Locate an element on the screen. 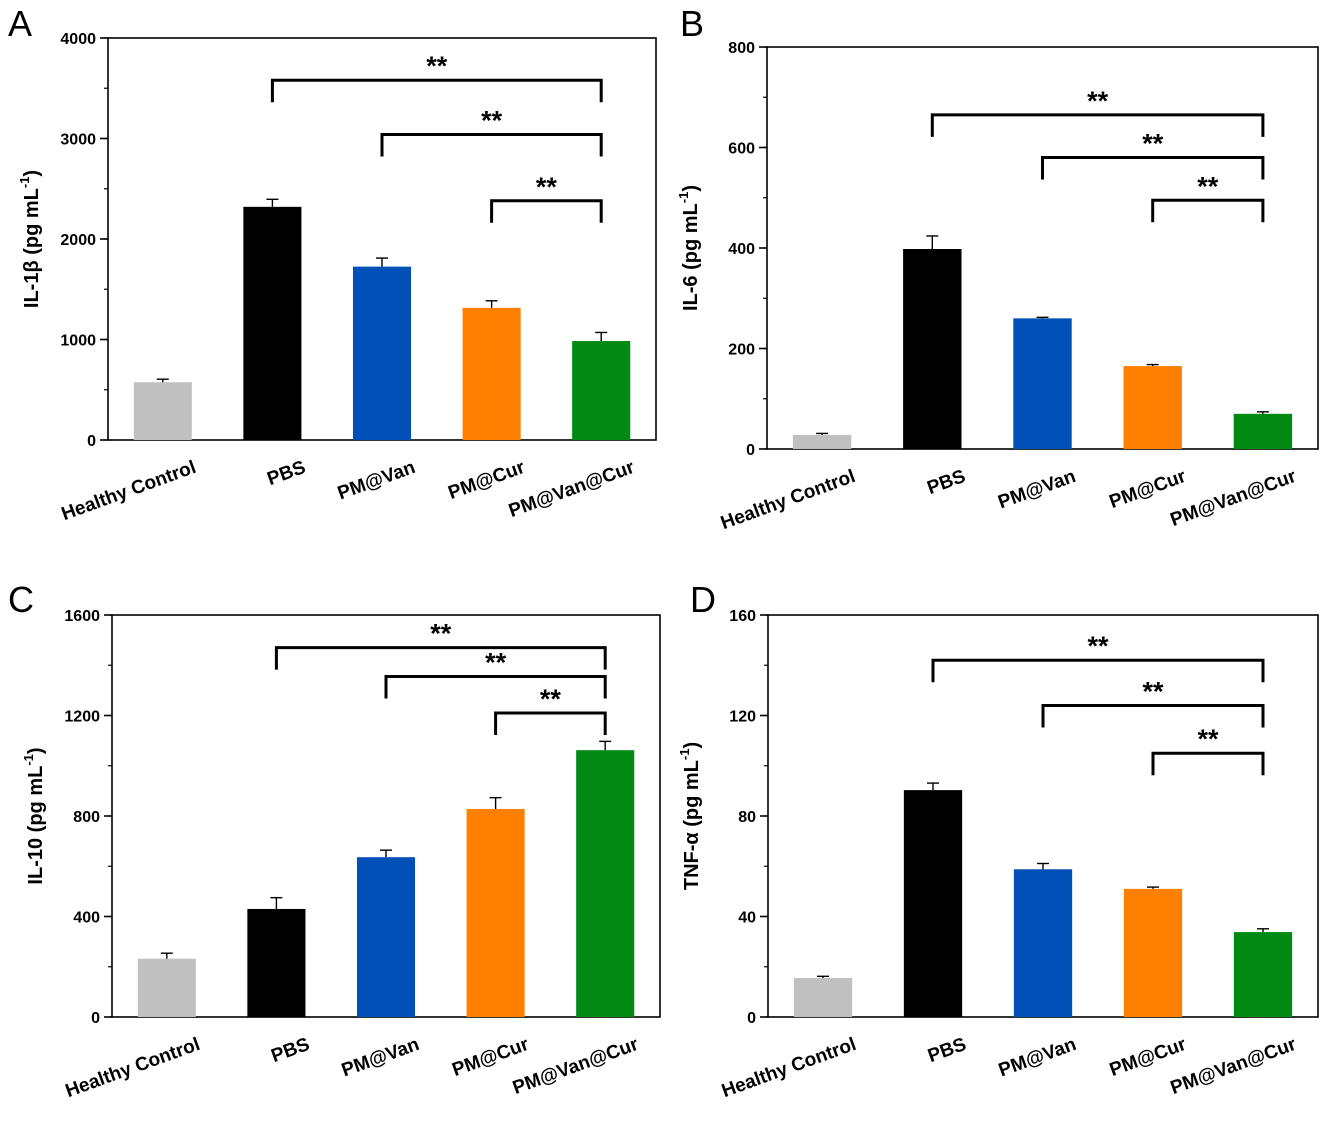 The width and height of the screenshot is (1333, 1134). y-axis-label: IL-1β (pg mL-1) is located at coordinates (30, 239).